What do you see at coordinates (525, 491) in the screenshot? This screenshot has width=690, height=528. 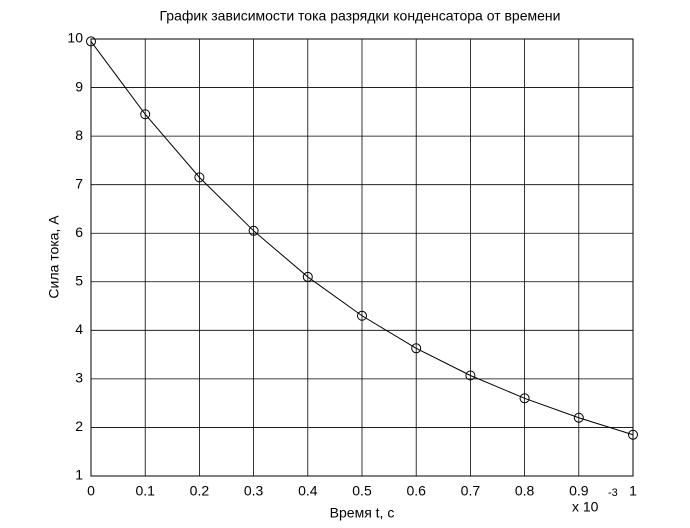 I see `x-tick-label: 0.8` at bounding box center [525, 491].